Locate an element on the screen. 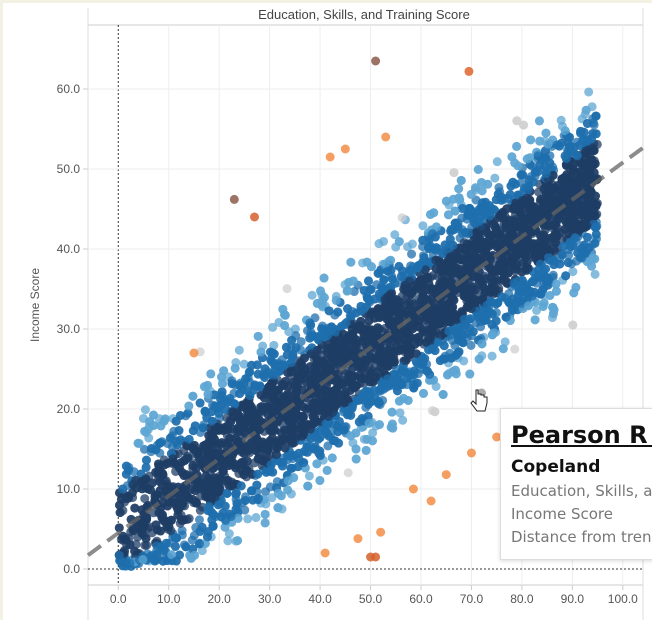 The width and height of the screenshot is (652, 620). x-tick-label: 30.0 is located at coordinates (270, 599).